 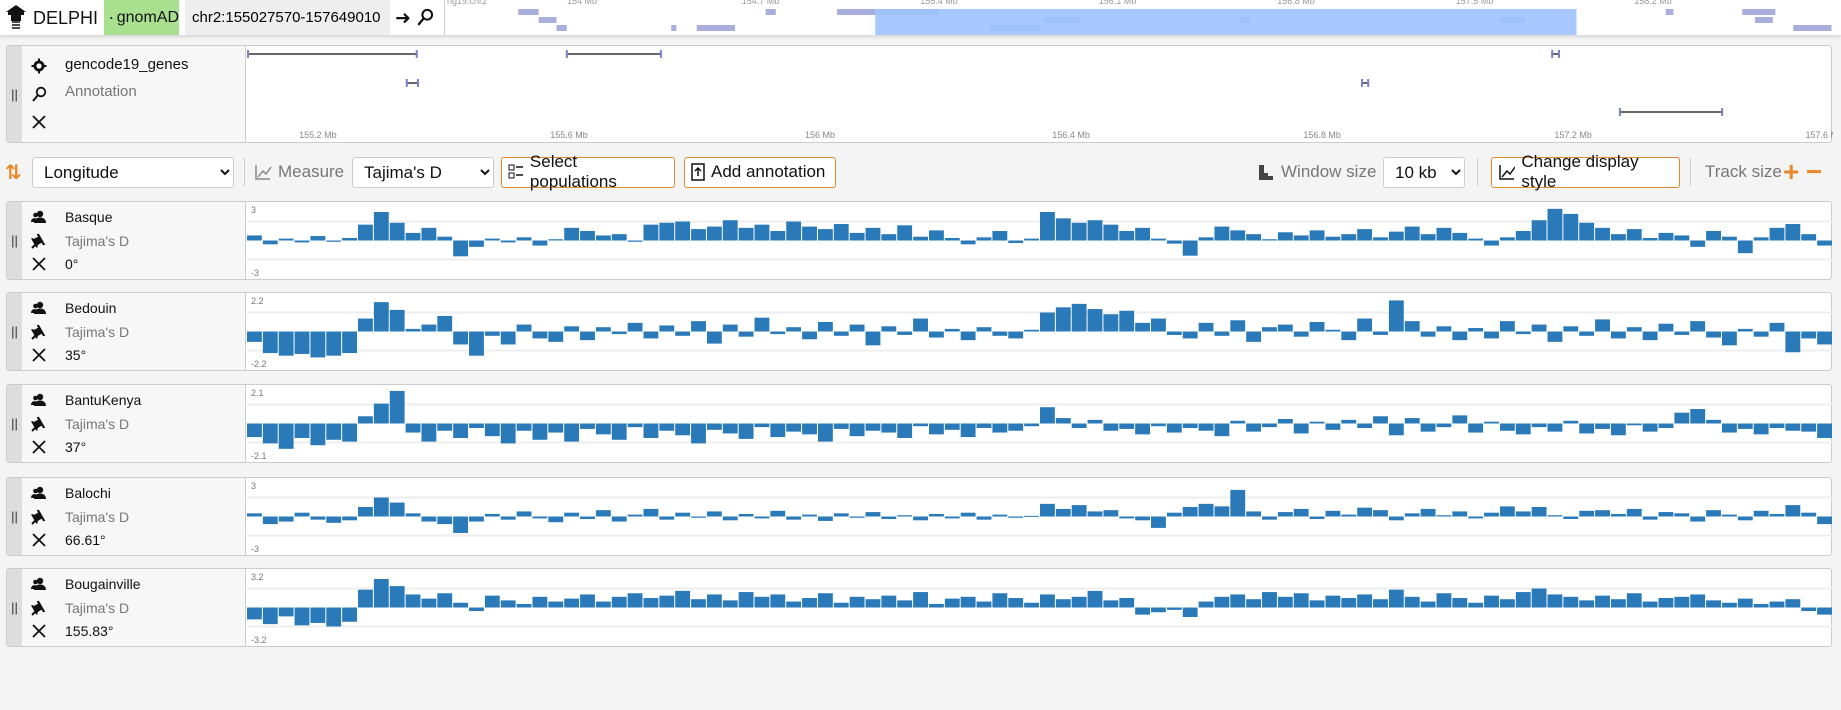 What do you see at coordinates (133, 172) in the screenshot?
I see `sort-select: Longitude` at bounding box center [133, 172].